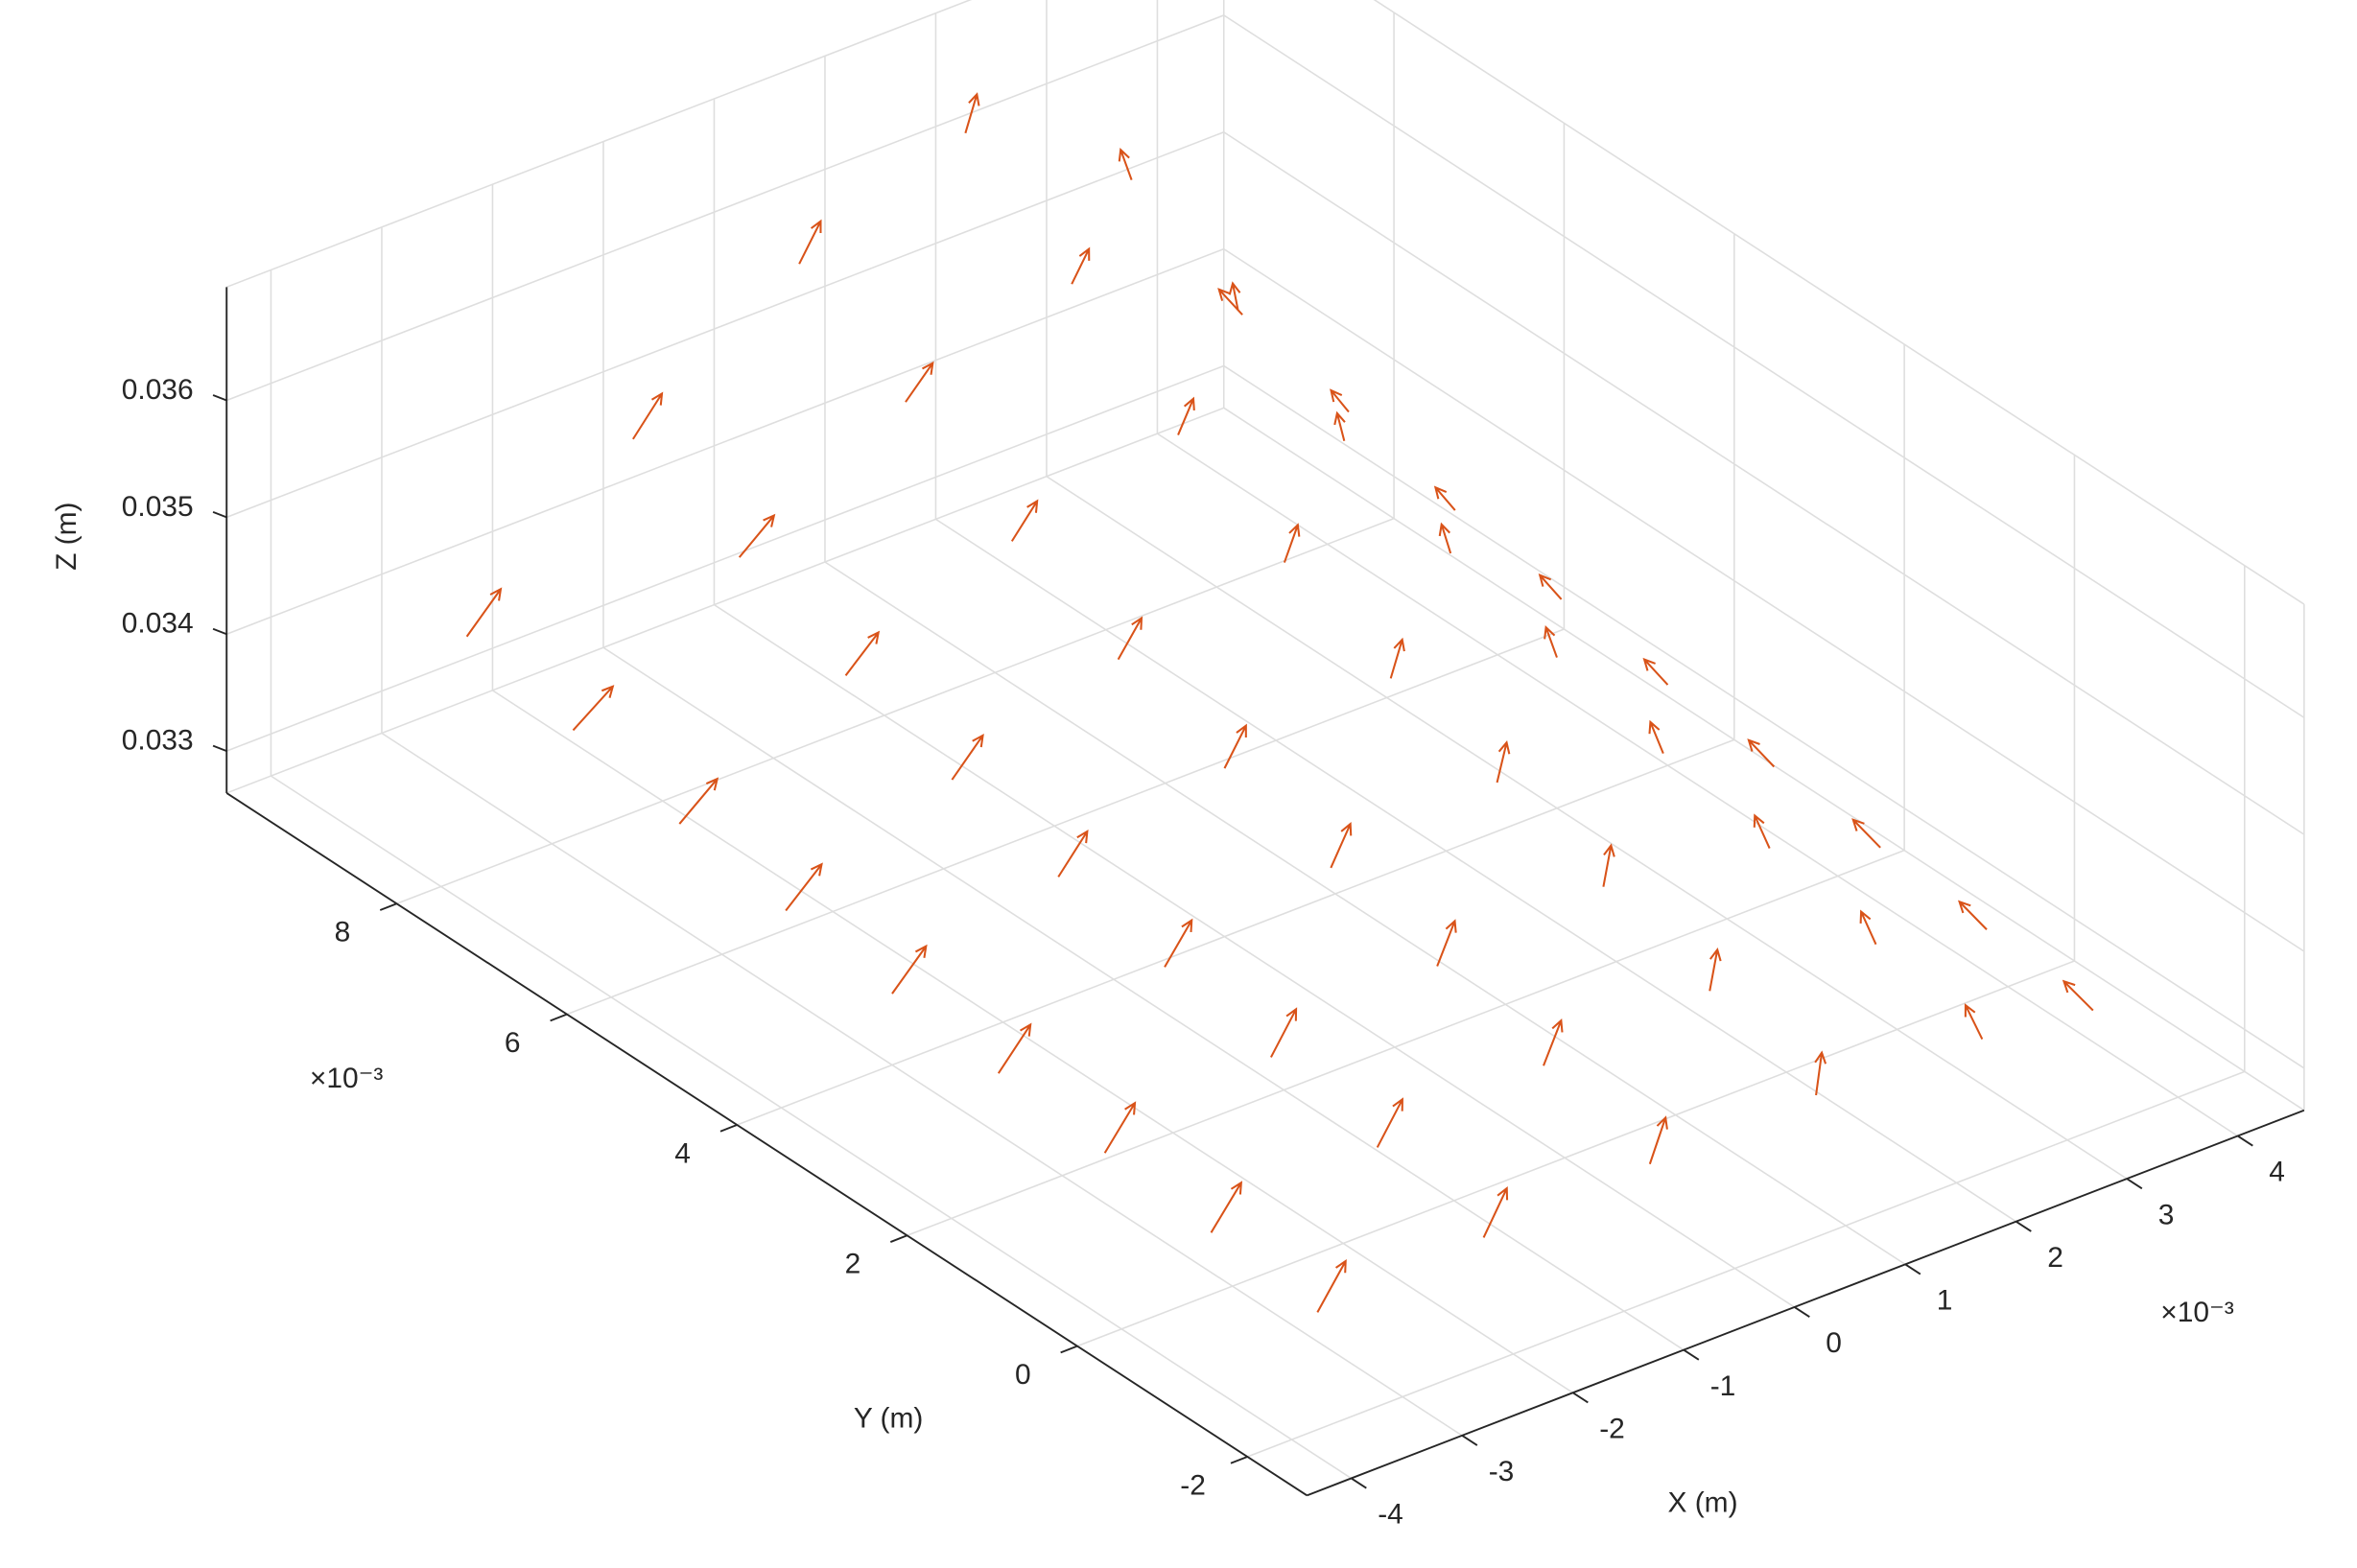 The image size is (2357, 1568). I want to click on x-tick-label: 1, so click(1945, 1301).